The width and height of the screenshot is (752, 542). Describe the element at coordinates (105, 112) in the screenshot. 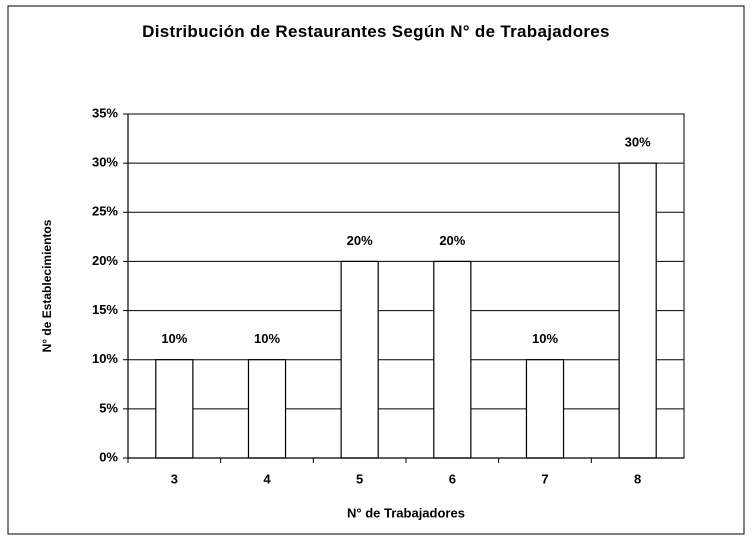

I see `y-tick-label: 35%` at that location.